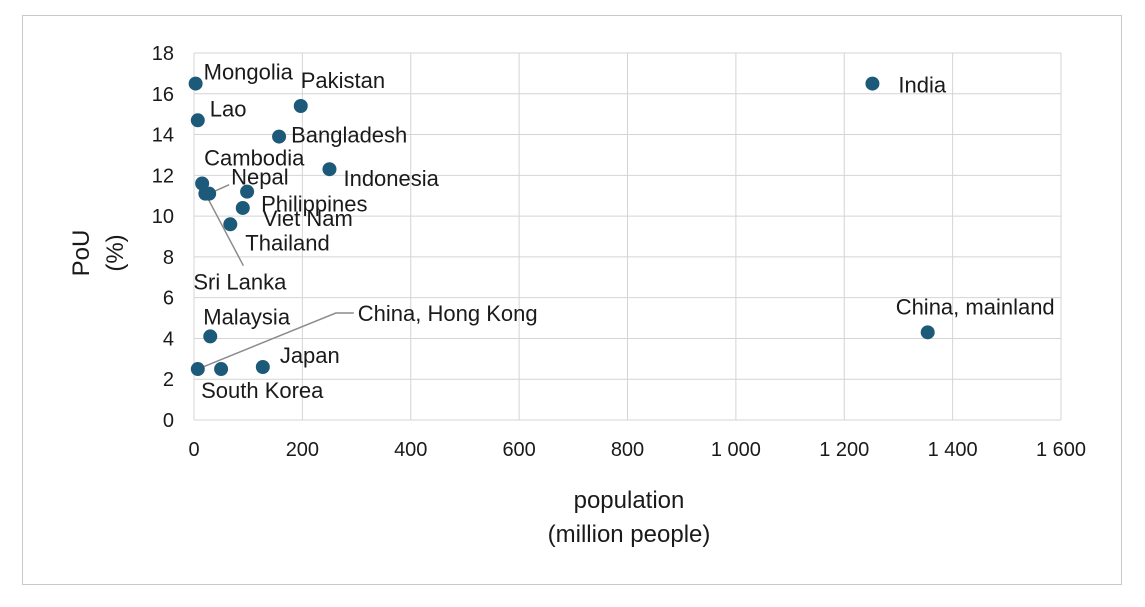  What do you see at coordinates (163, 217) in the screenshot?
I see `y-tick-label: 10` at bounding box center [163, 217].